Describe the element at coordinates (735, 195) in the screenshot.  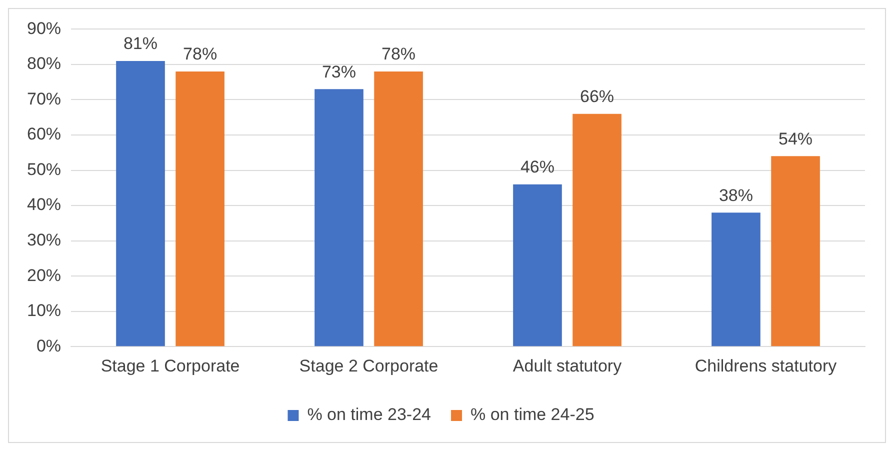
I see `data-label: 38%` at that location.